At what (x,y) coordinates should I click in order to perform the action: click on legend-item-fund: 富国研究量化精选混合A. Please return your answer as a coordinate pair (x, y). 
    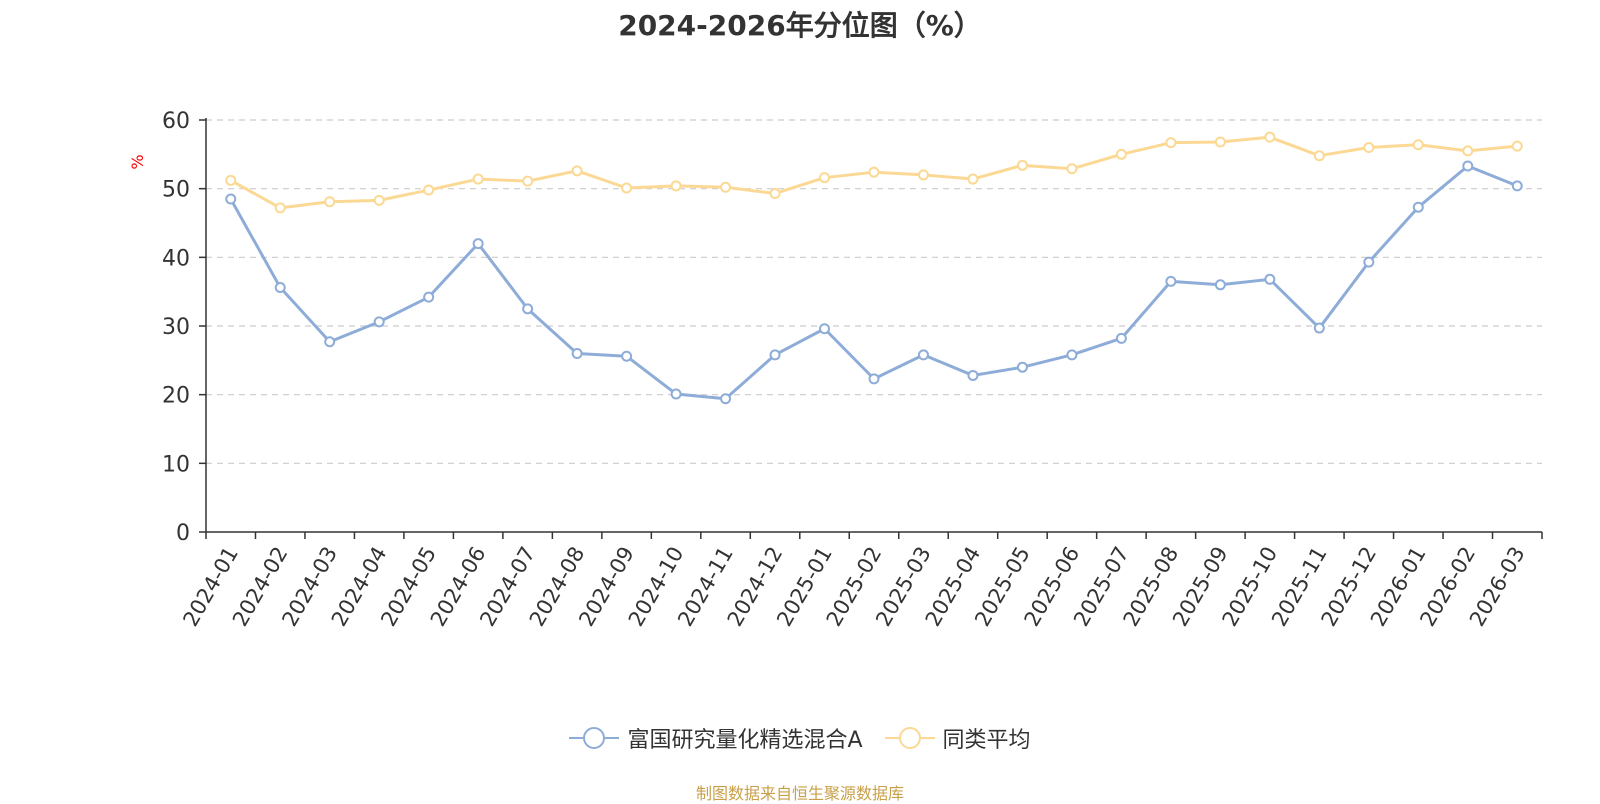
    Looking at the image, I should click on (716, 738).